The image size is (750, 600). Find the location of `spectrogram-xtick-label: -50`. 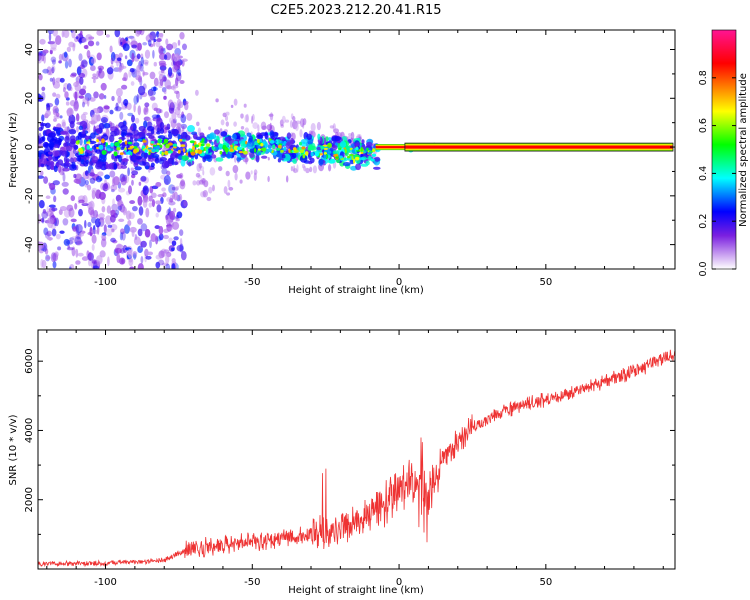

spectrogram-xtick-label: -50 is located at coordinates (252, 282).